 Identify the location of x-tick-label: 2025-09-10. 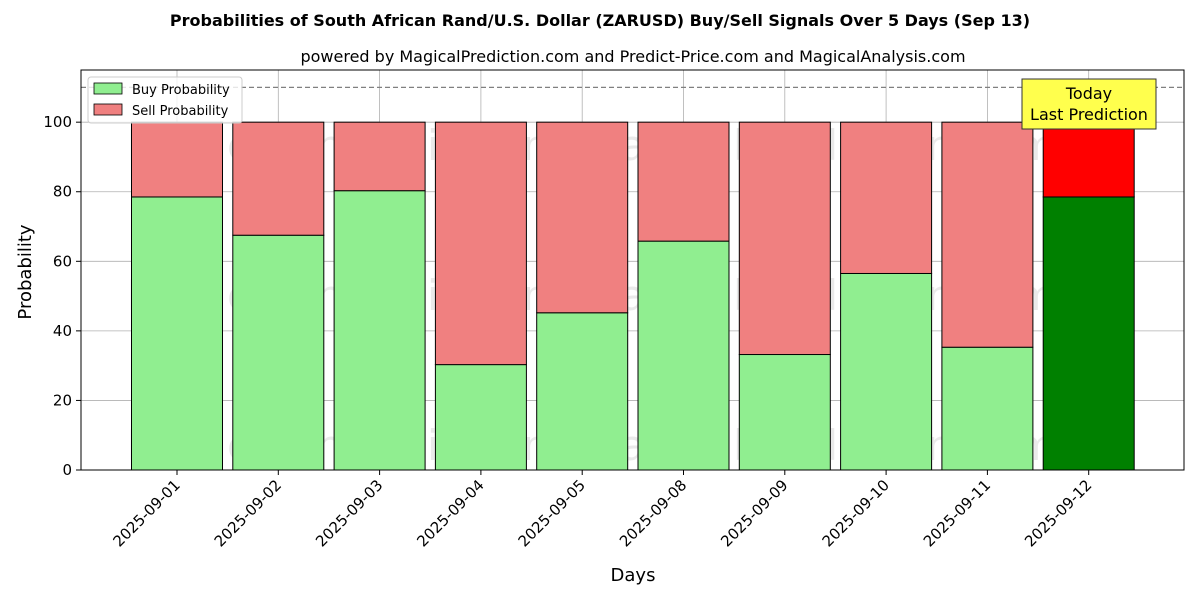
(856, 513).